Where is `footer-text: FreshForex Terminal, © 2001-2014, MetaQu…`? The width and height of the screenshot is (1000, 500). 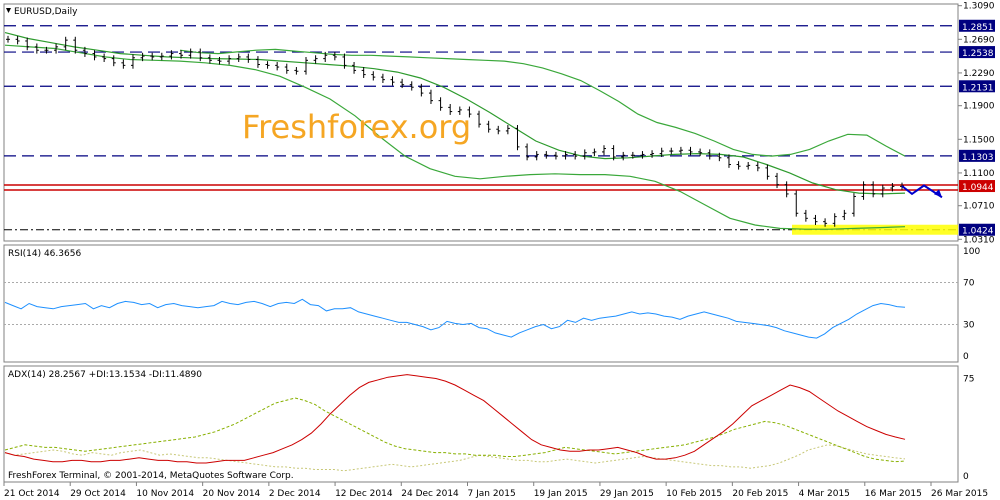
footer-text: FreshForex Terminal, © 2001-2014, MetaQu… is located at coordinates (151, 476).